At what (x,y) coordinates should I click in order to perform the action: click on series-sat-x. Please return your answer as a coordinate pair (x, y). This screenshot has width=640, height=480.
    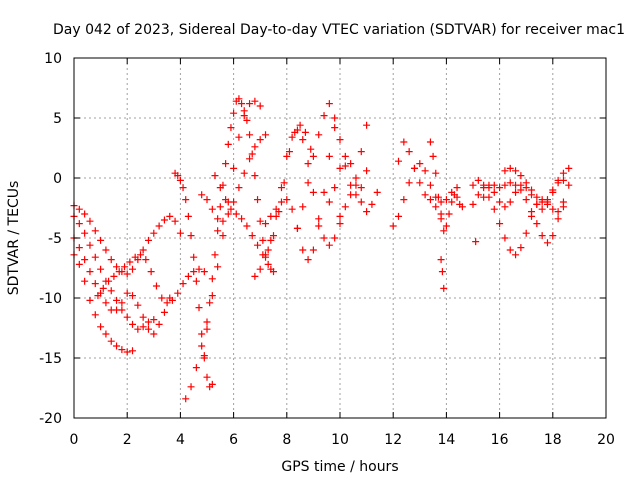
    Looking at the image, I should click on (476, 242).